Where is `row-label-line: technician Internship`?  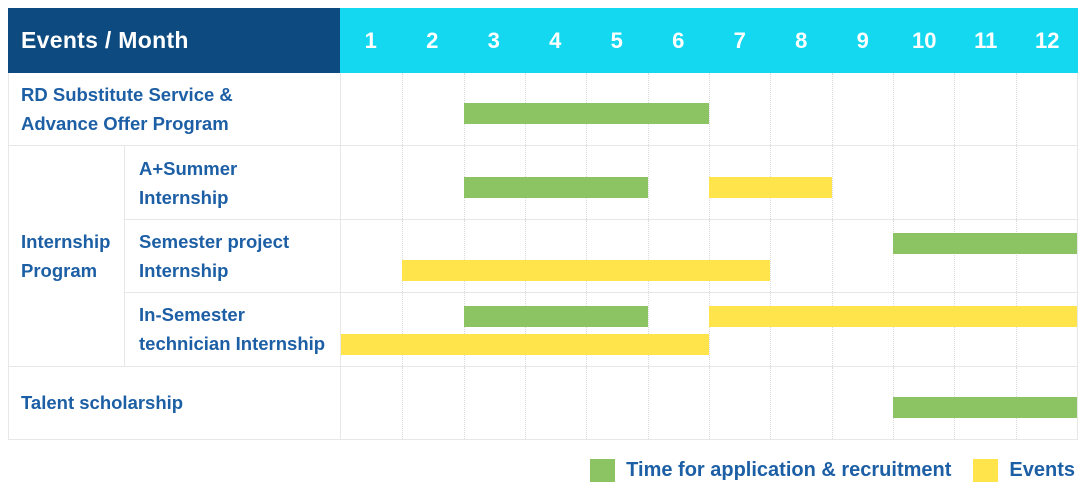 row-label-line: technician Internship is located at coordinates (232, 344).